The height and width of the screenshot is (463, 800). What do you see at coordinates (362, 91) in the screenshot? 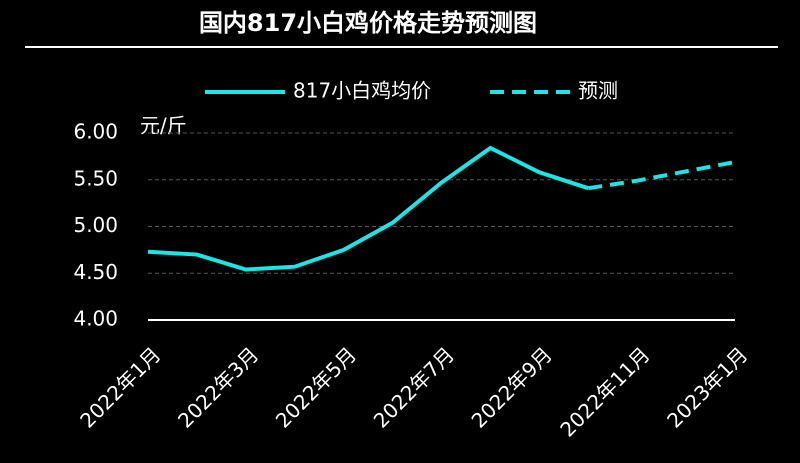
I see `legend-label: 817小白鸡均价` at bounding box center [362, 91].